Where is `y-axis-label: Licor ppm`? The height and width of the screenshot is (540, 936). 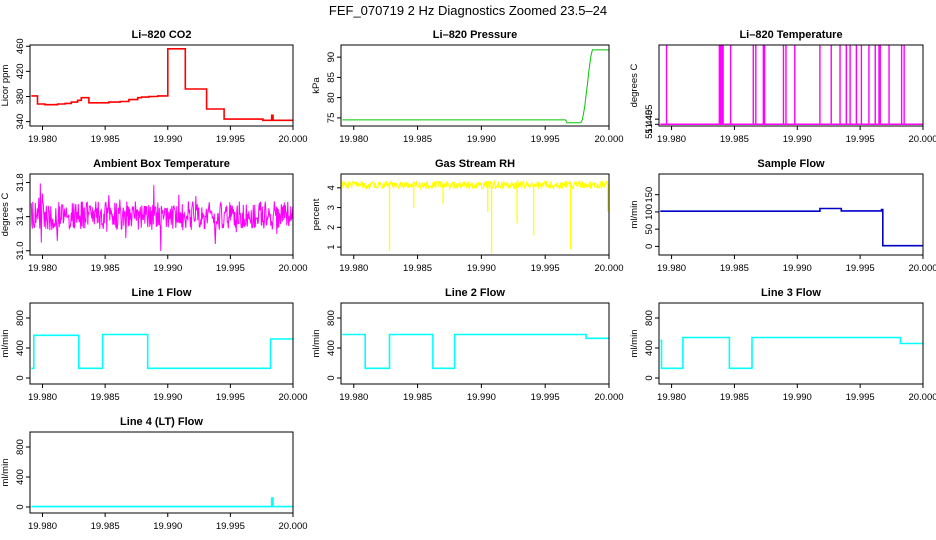
y-axis-label: Licor ppm is located at coordinates (5, 86).